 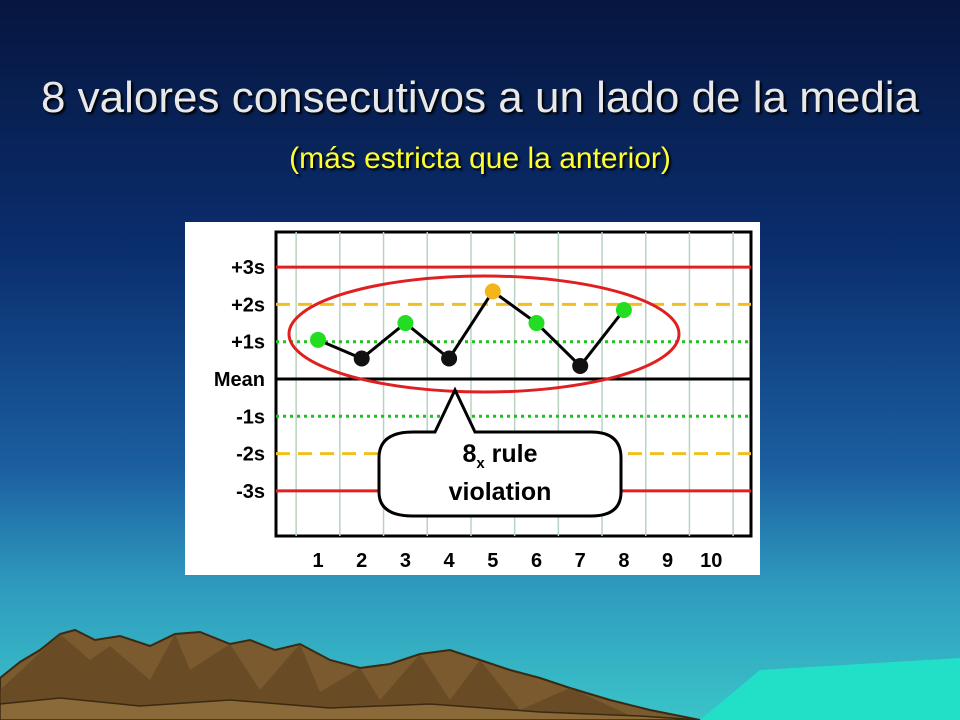 I want to click on callout-rest: rule, so click(x=511, y=454).